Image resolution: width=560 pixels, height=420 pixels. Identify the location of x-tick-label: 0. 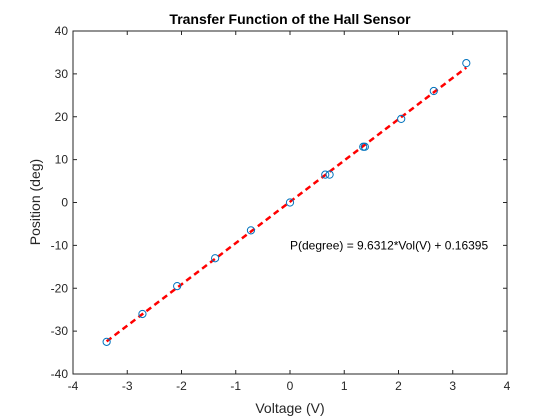
(290, 386).